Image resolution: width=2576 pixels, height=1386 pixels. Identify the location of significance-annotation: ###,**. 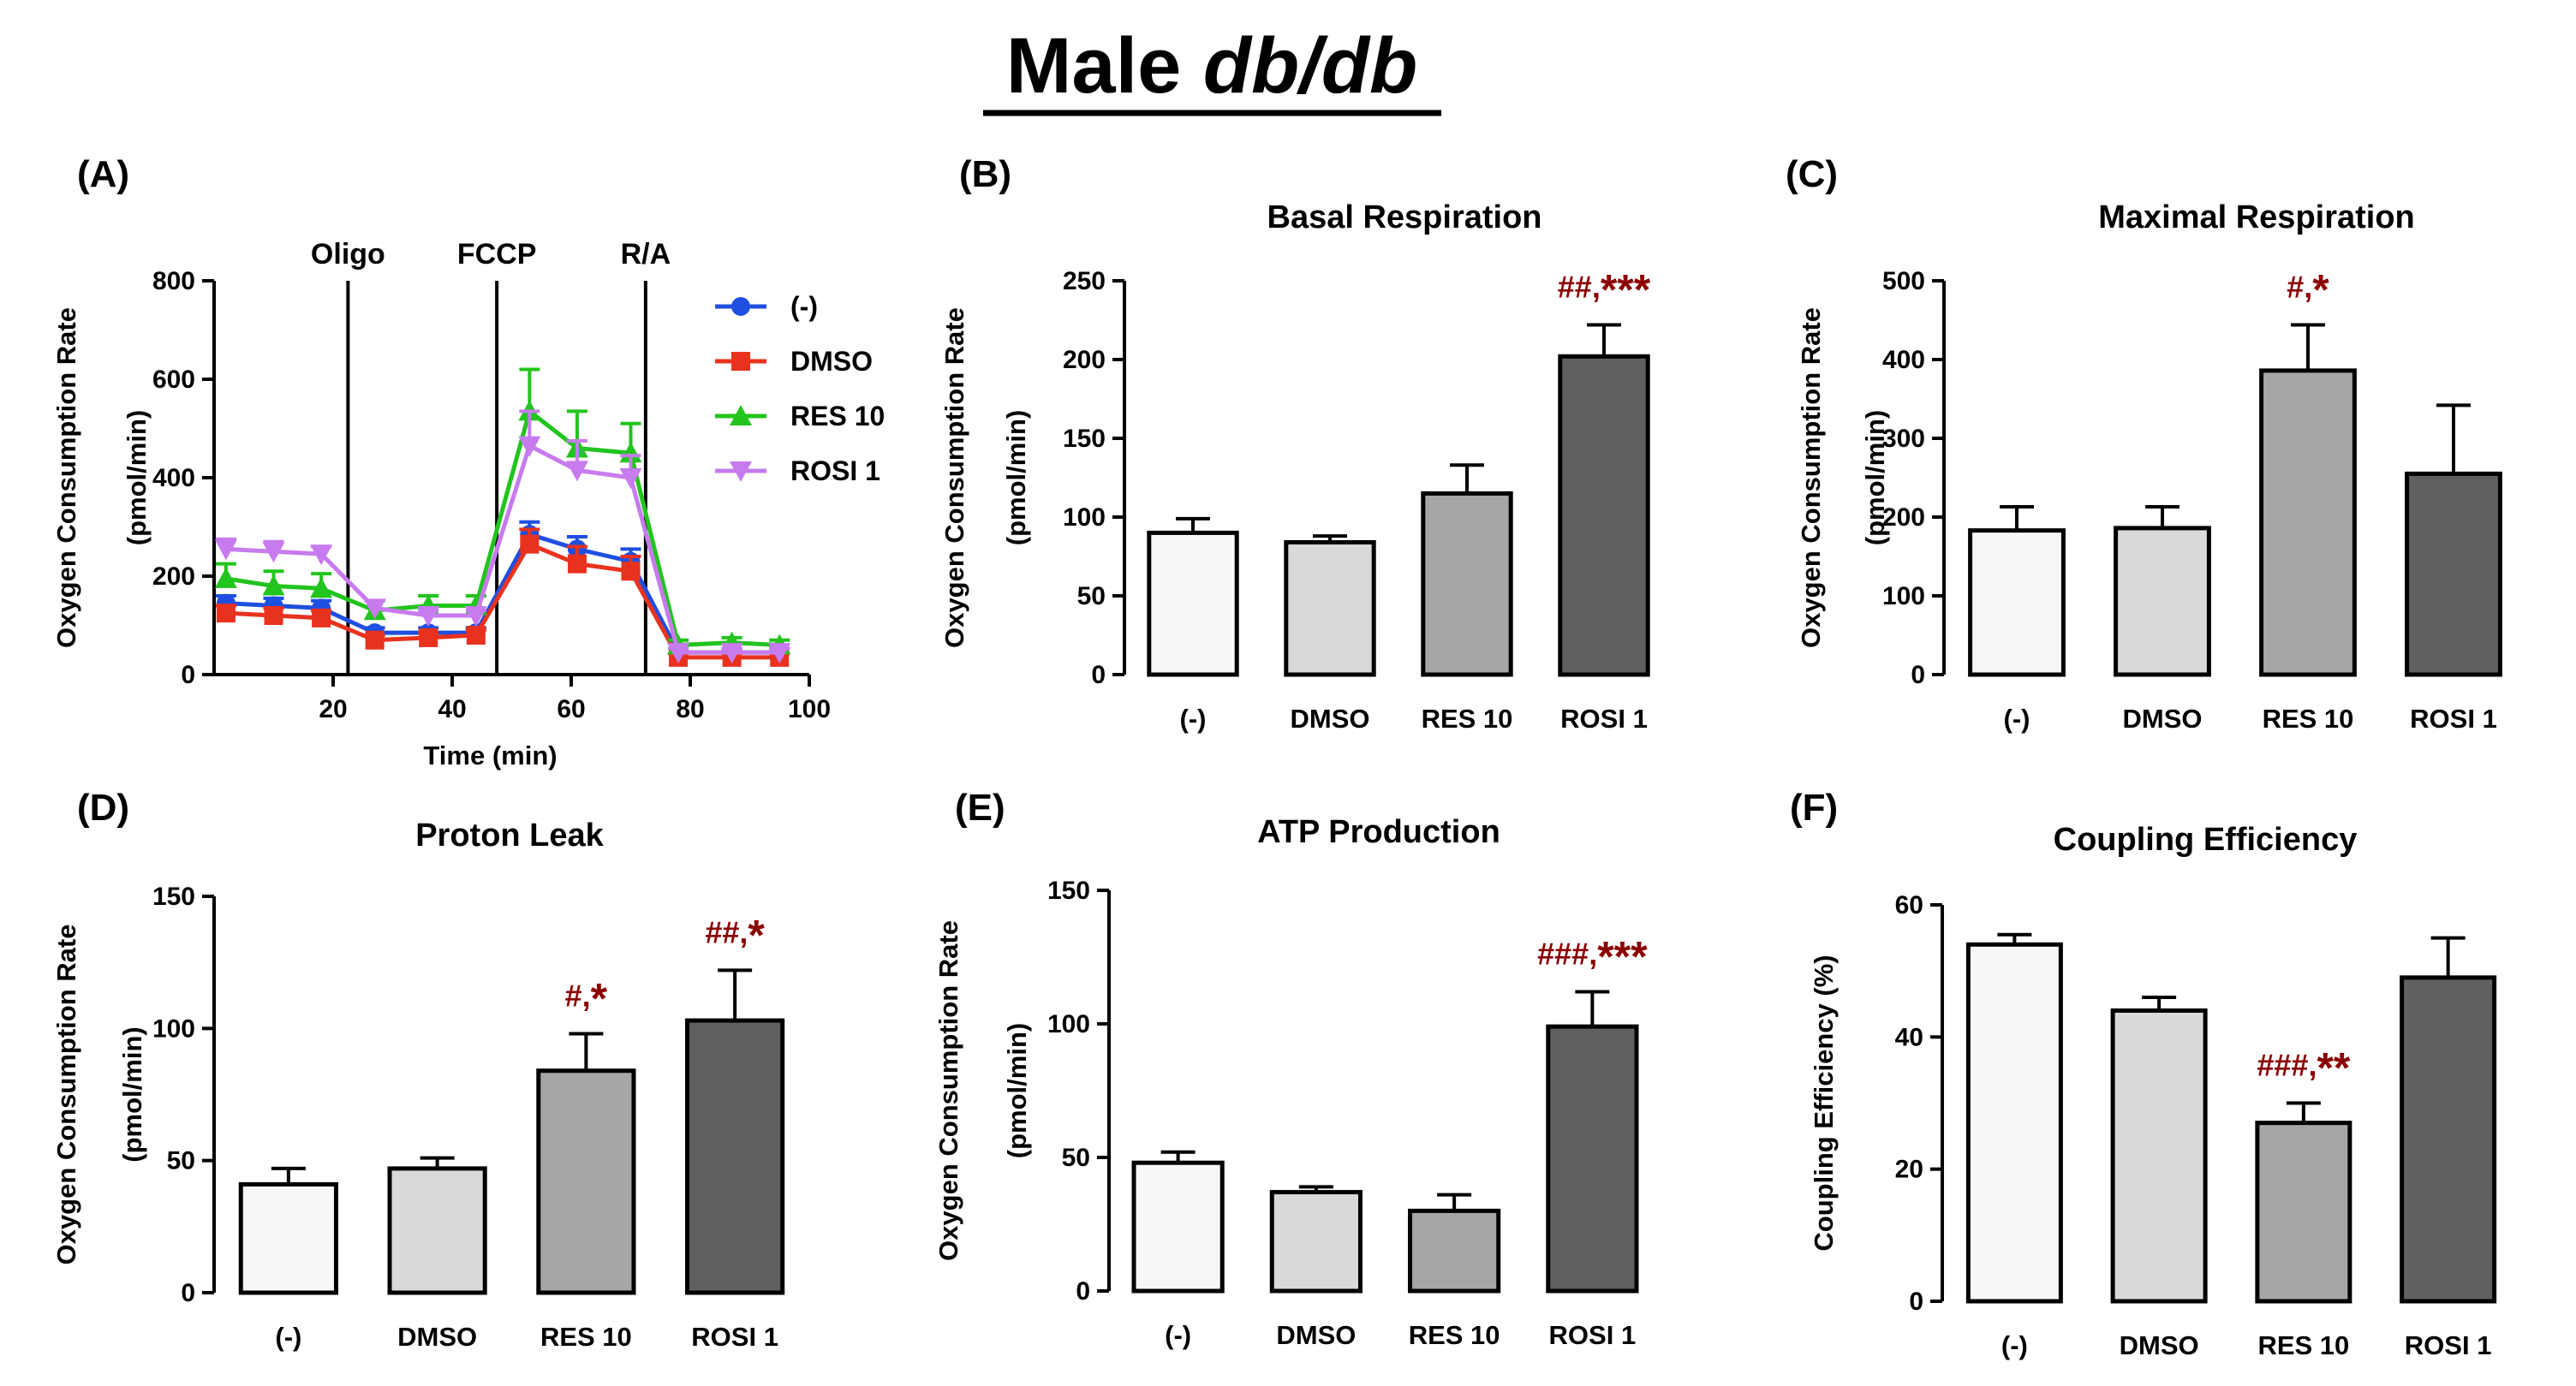
(2304, 1068).